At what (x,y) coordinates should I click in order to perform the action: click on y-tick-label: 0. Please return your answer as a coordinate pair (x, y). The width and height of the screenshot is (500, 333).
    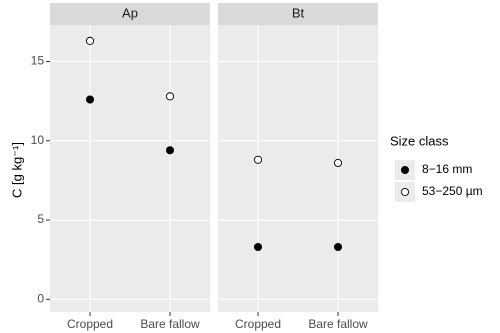
    Looking at the image, I should click on (40, 298).